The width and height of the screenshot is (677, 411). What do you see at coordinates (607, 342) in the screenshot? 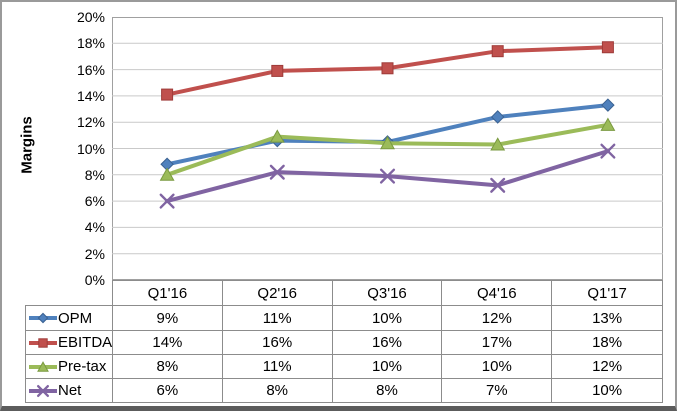
I see `table-cell: 18%` at bounding box center [607, 342].